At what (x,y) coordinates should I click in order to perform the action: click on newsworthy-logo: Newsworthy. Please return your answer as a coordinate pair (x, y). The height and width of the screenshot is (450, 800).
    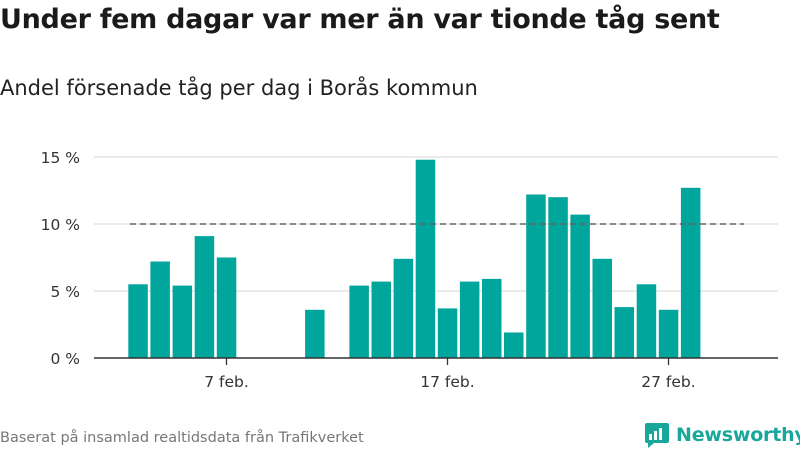
    Looking at the image, I should click on (722, 435).